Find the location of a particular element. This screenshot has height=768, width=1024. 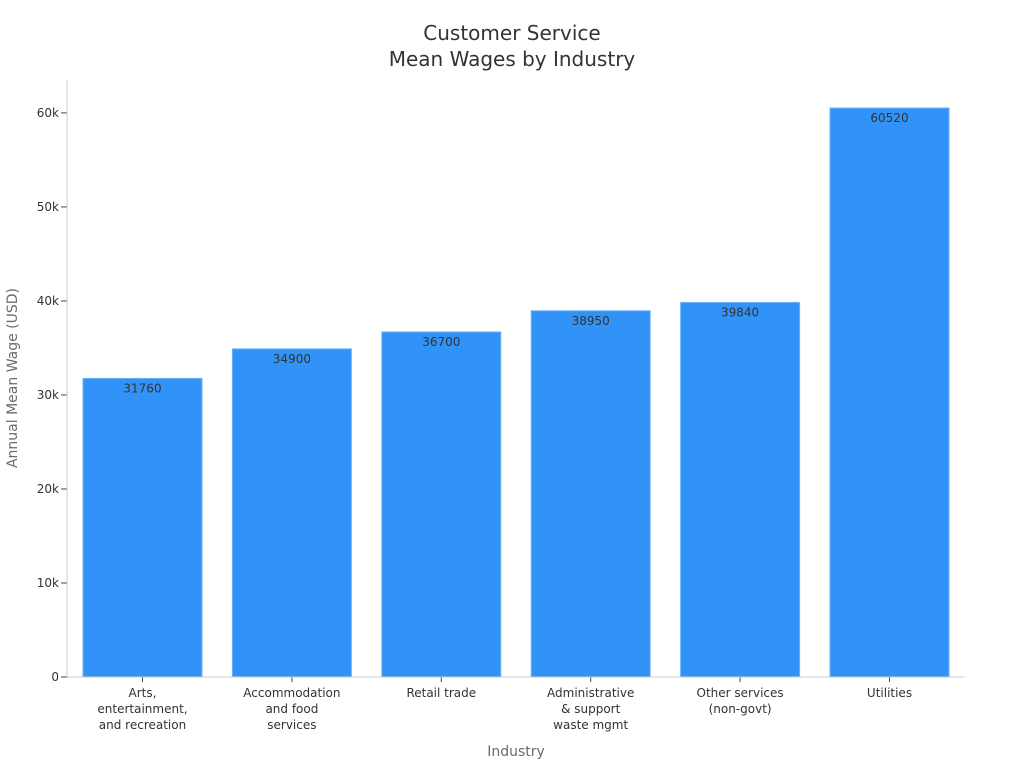

bar-value-label: 60520 is located at coordinates (889, 118).